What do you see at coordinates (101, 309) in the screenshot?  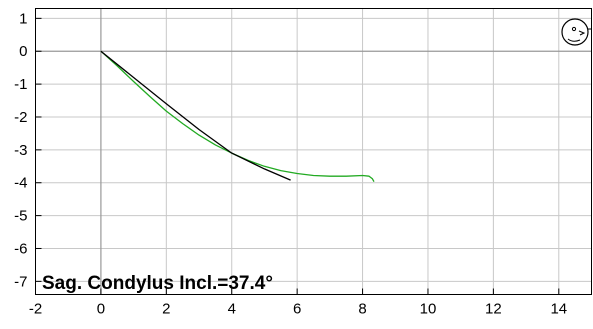 I see `x-tick-label: 0` at bounding box center [101, 309].